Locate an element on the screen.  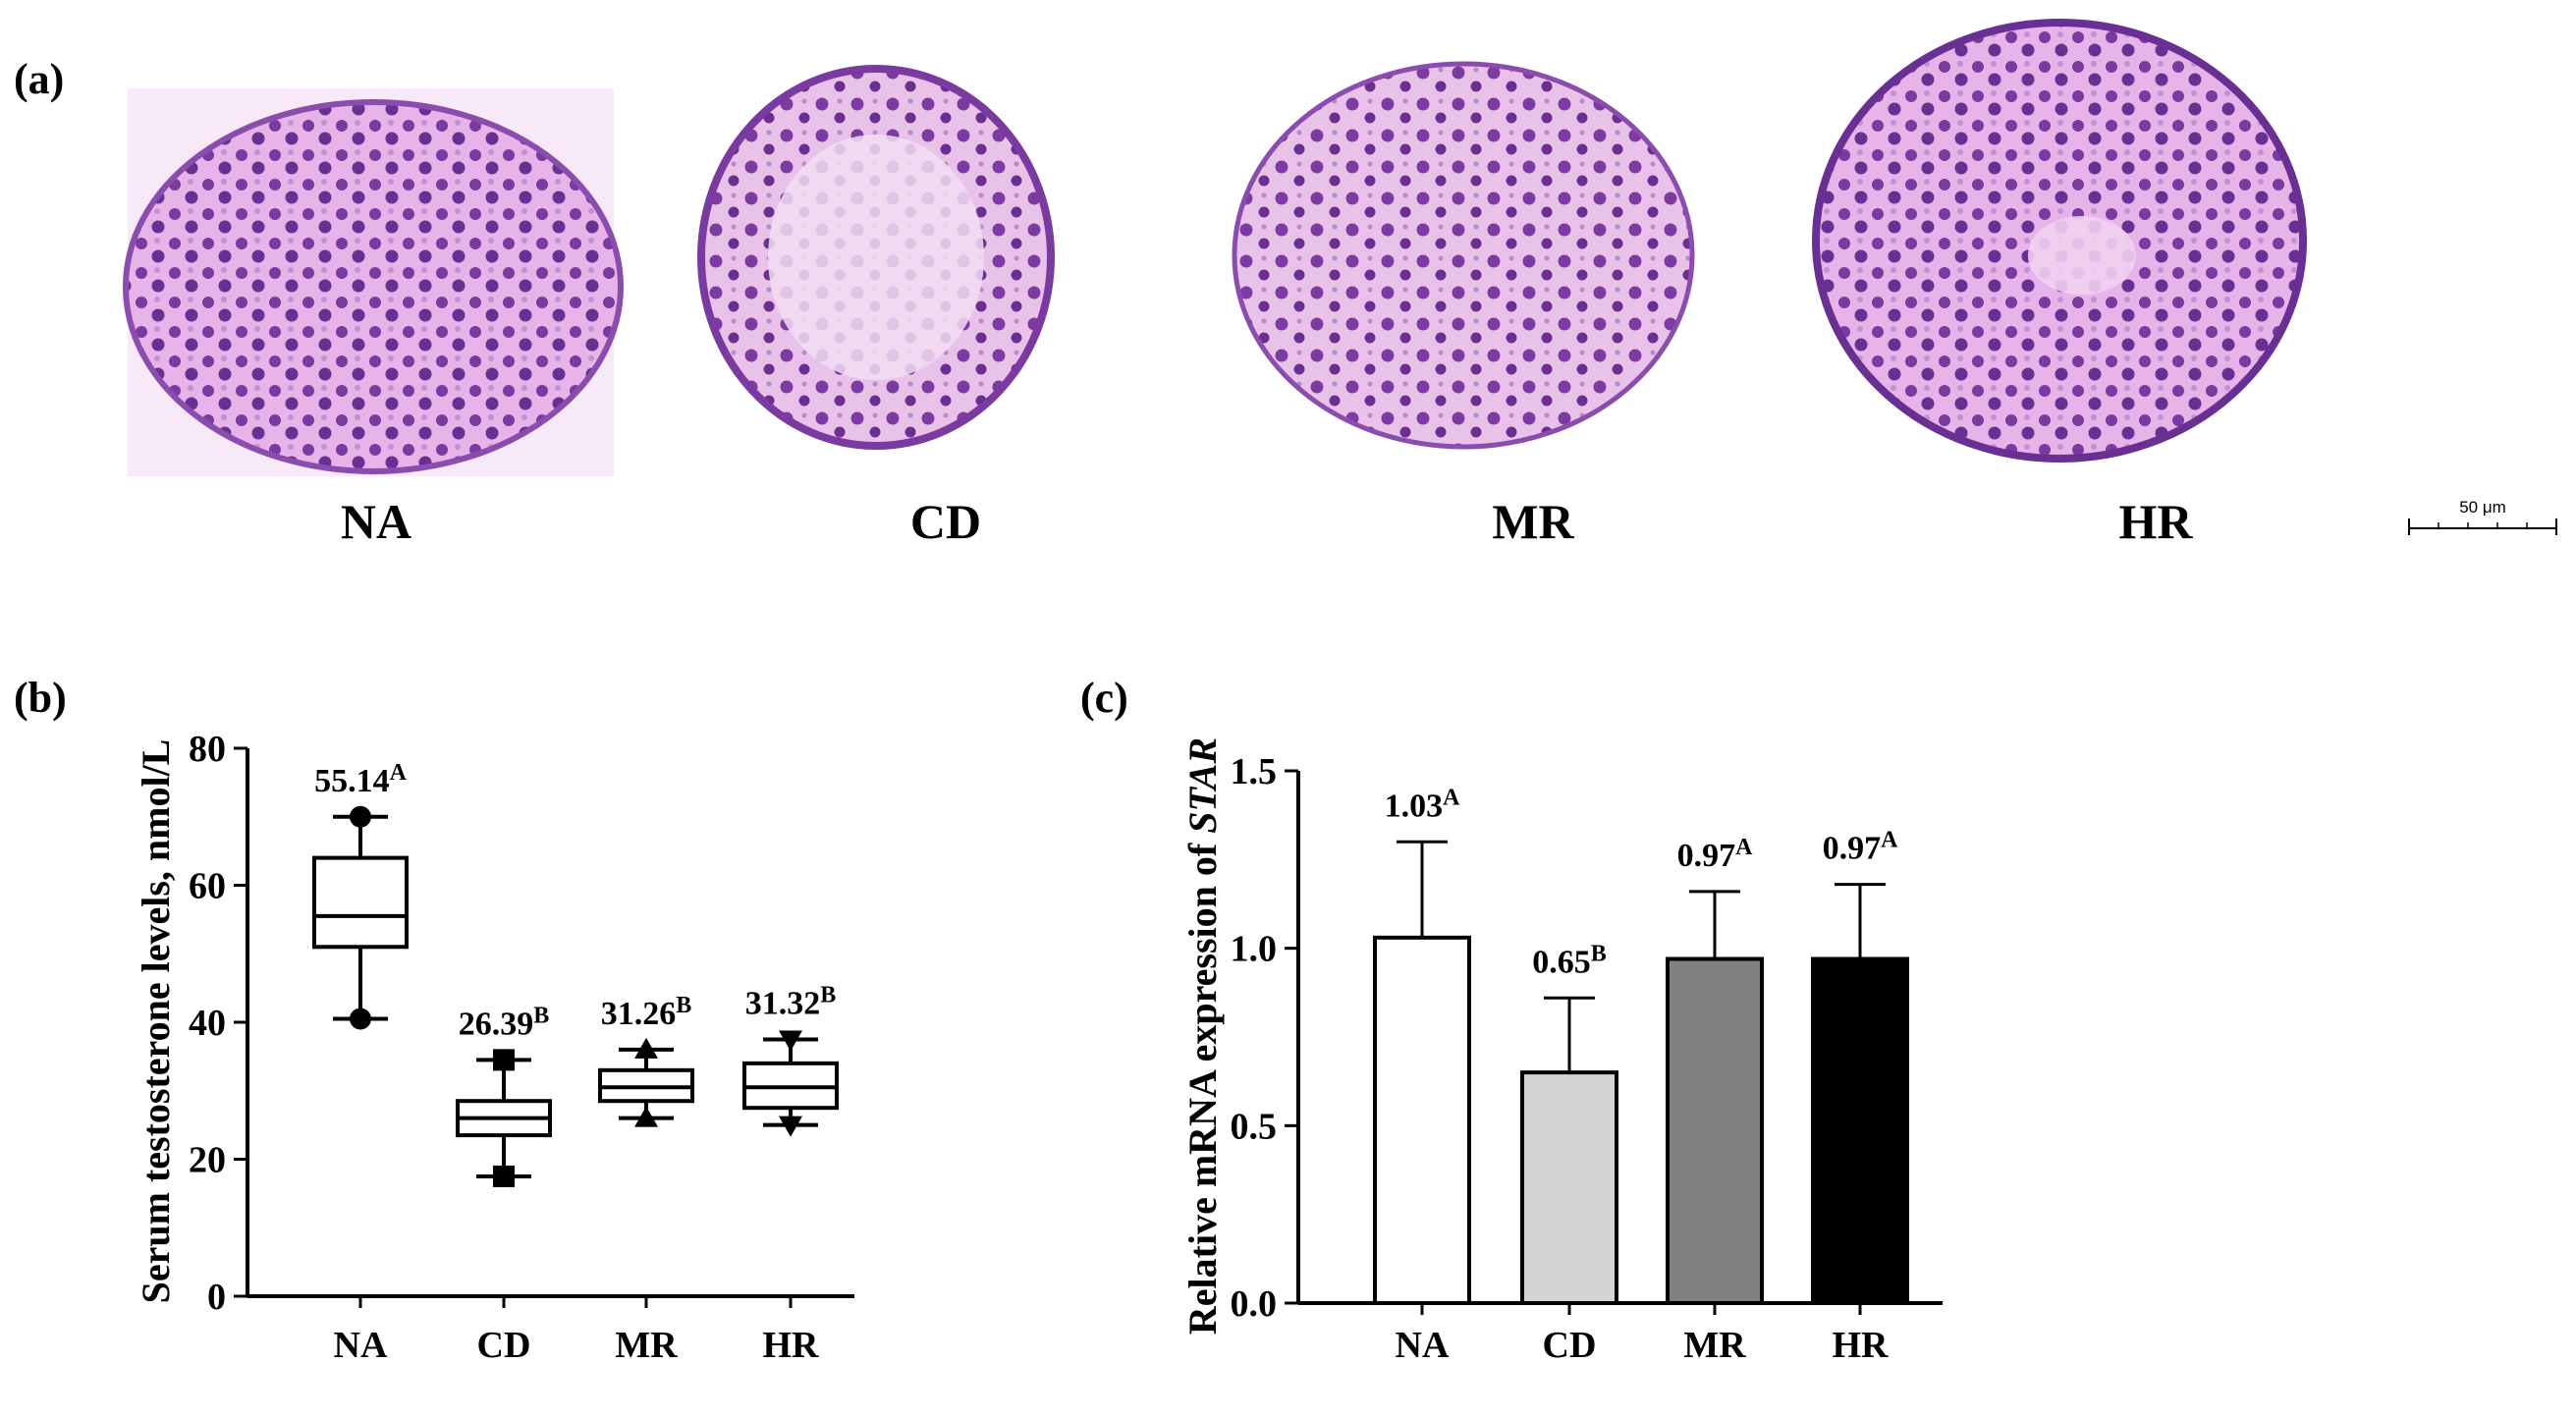
chart-c-ylabel-prefix: Relative mRNA expression of is located at coordinates (1203, 1084).